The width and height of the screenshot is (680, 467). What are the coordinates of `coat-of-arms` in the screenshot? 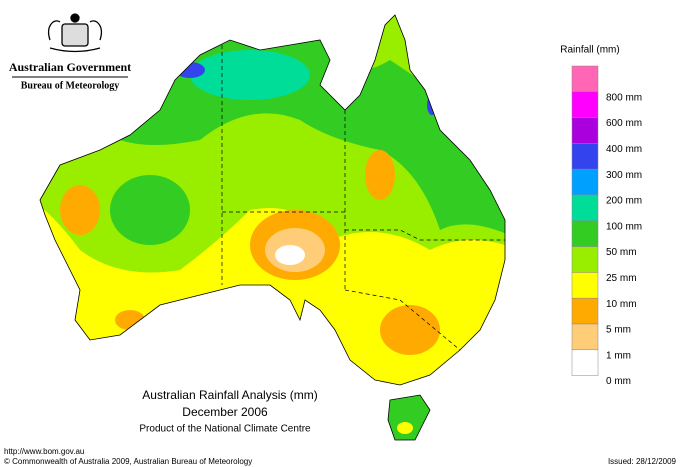 It's located at (75, 33).